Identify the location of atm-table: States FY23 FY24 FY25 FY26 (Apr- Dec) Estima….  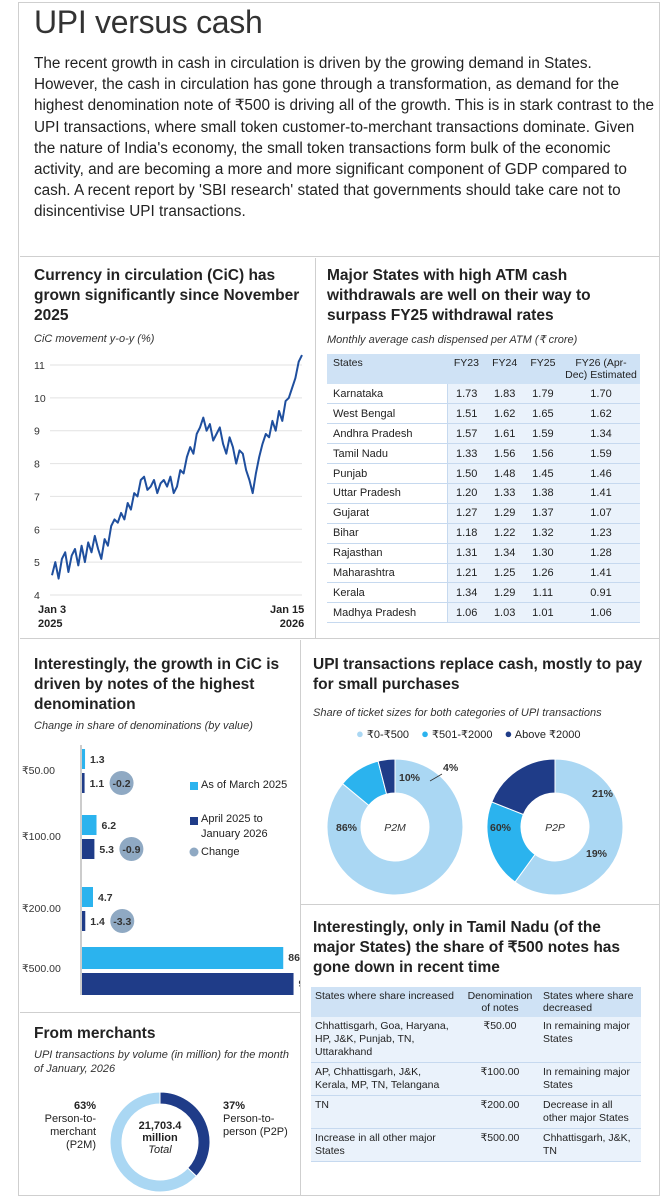
(483, 489).